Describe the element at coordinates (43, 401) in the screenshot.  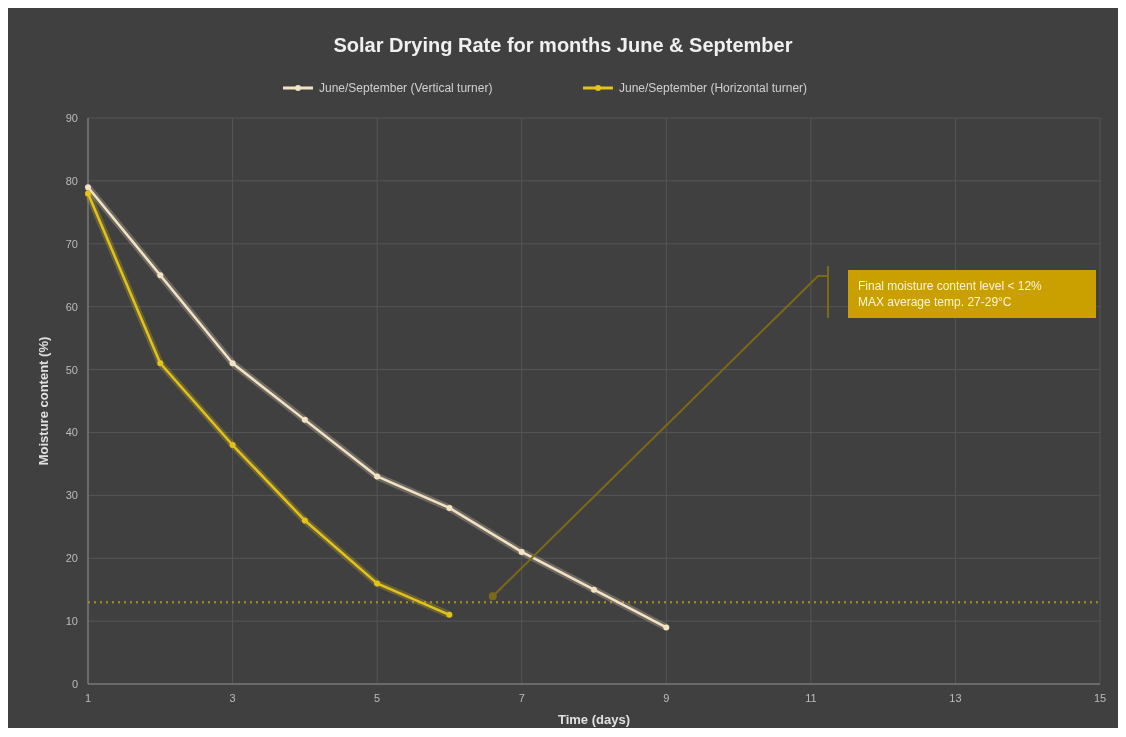
I see `y-axis-title: Moisture content (%)` at that location.